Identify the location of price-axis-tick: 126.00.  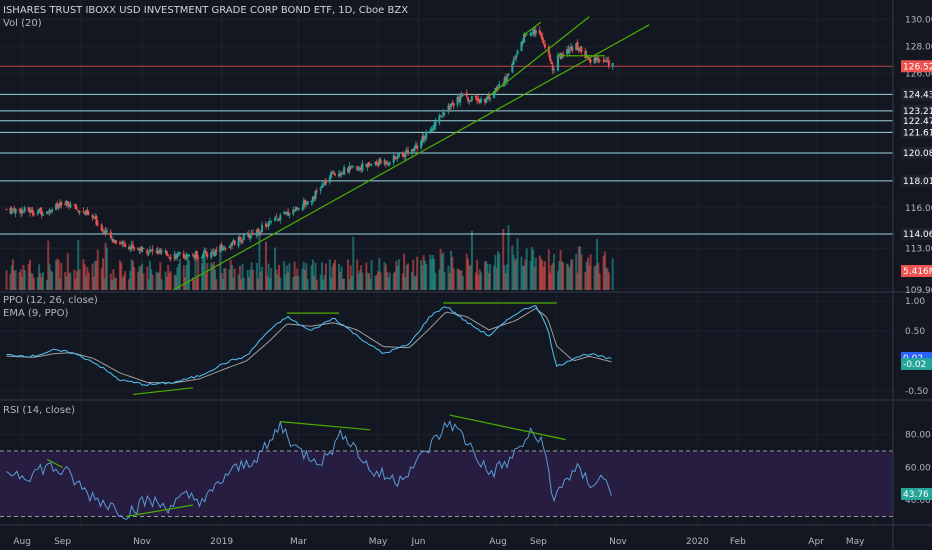
(918, 74).